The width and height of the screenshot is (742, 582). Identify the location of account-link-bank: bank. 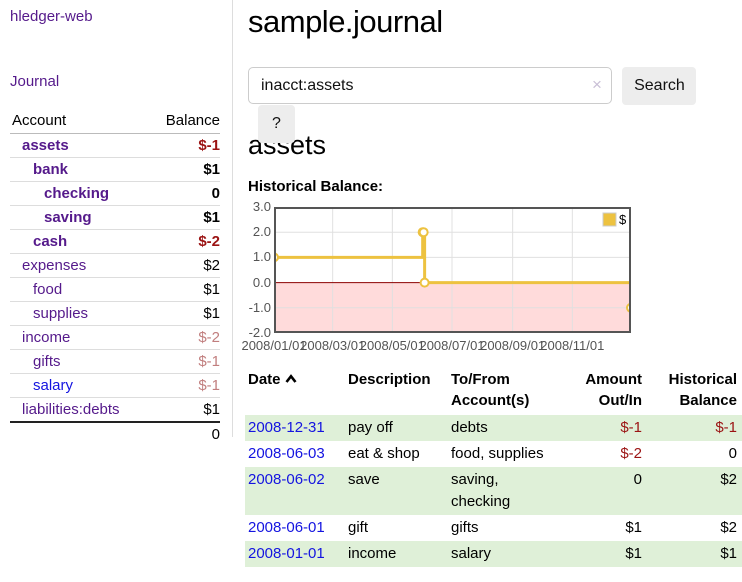
(51, 169).